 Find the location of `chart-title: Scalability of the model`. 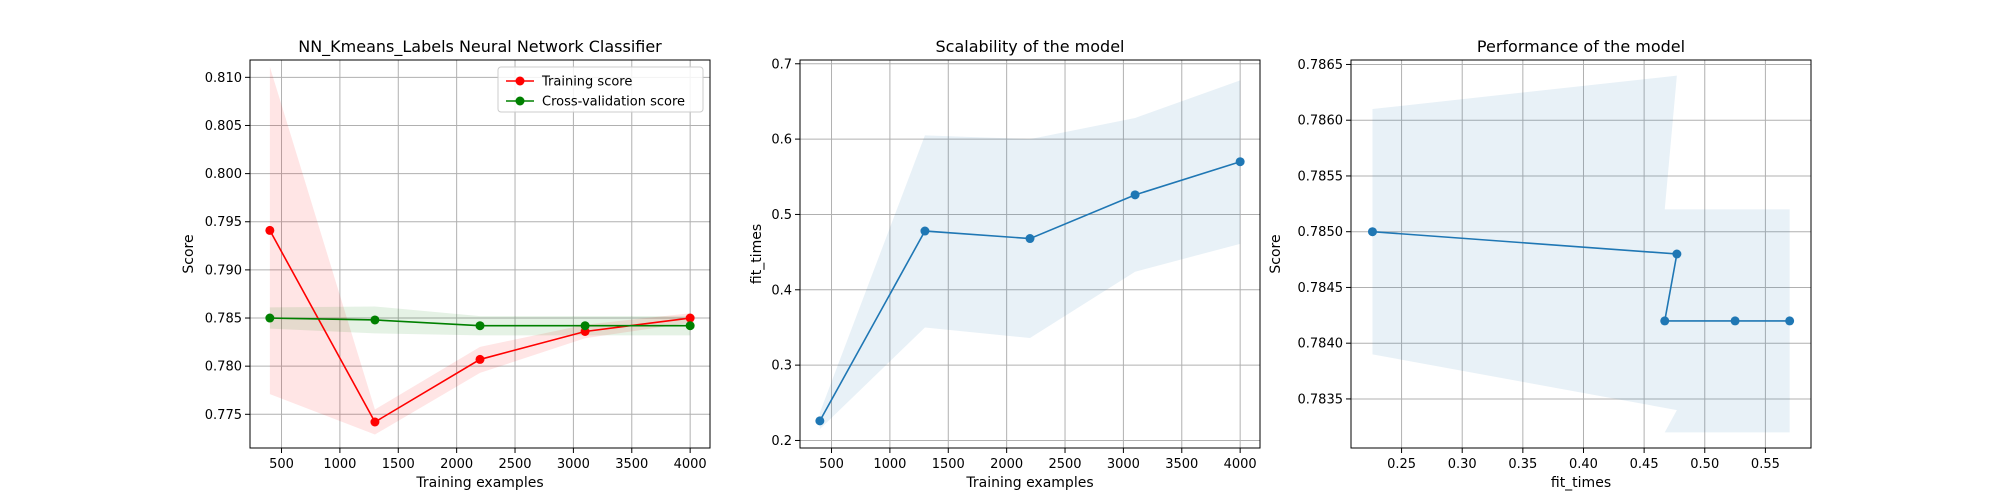

chart-title: Scalability of the model is located at coordinates (1030, 46).